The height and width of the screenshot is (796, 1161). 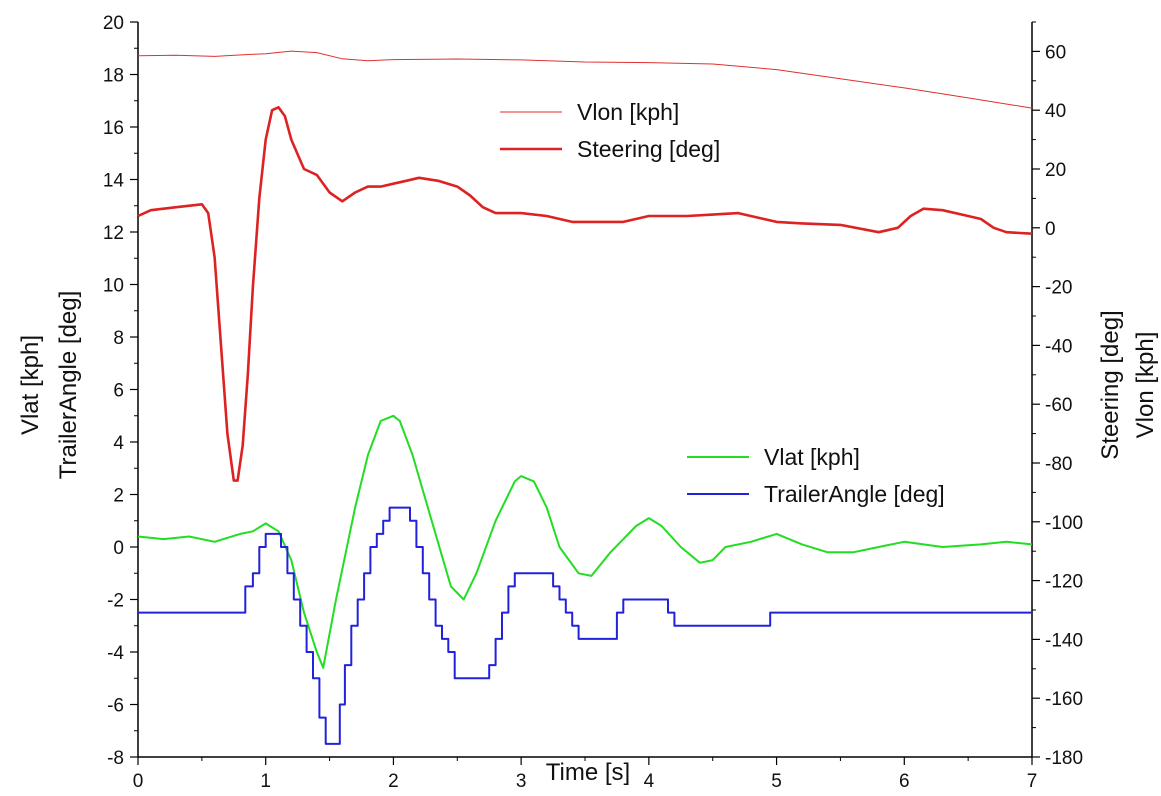 I want to click on y-left-tick-label: 12, so click(x=113, y=233).